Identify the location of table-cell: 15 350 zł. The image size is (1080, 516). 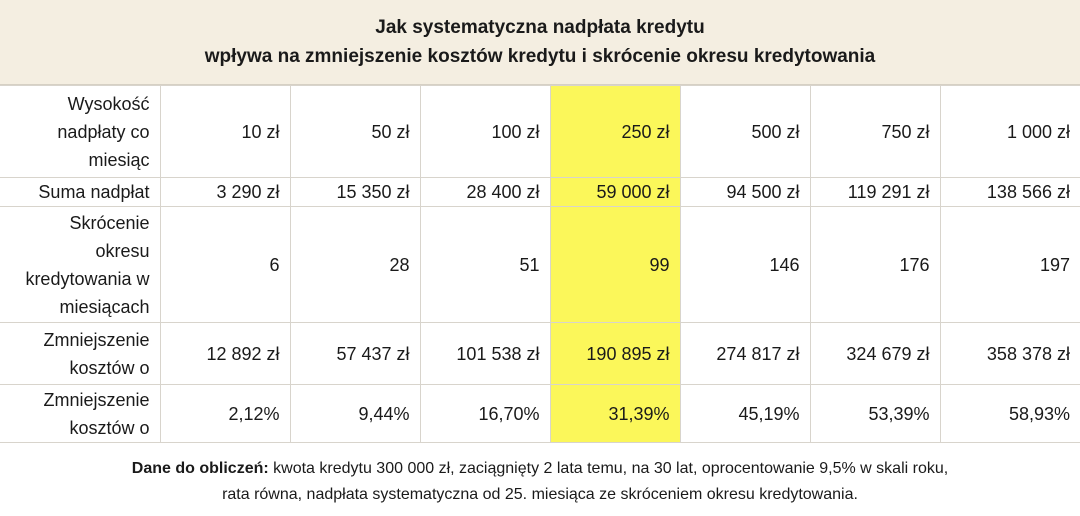
(355, 192).